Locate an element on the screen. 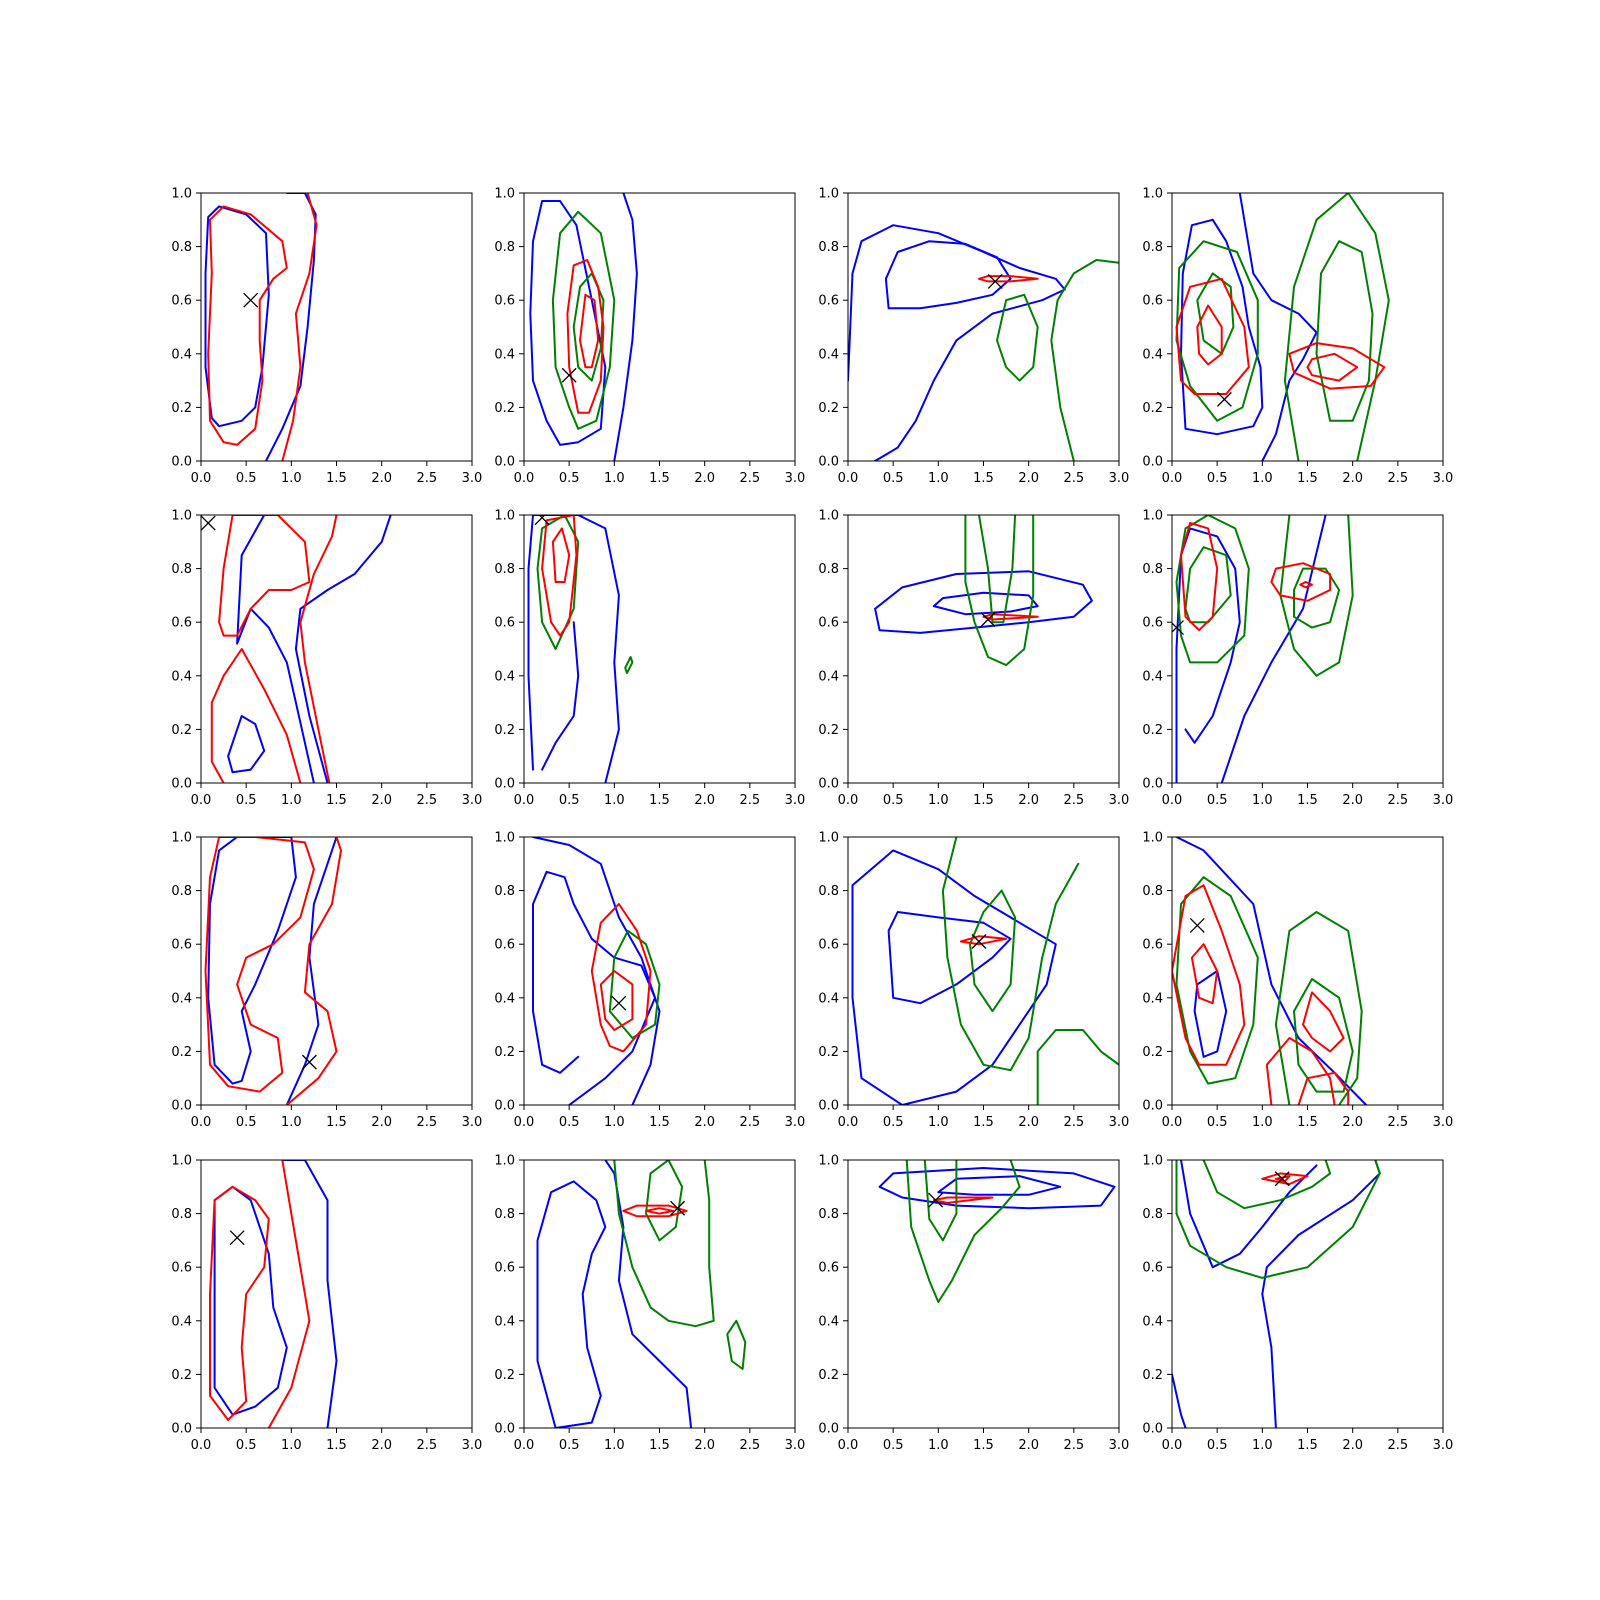 The image size is (1600, 1600). panel-4-4: 0.0 0.5 1.0 1.5 2.0 2.5 3.0 0.0 0.2 0.4 0.6 0.8 1.0 is located at coordinates (1297, 1304).